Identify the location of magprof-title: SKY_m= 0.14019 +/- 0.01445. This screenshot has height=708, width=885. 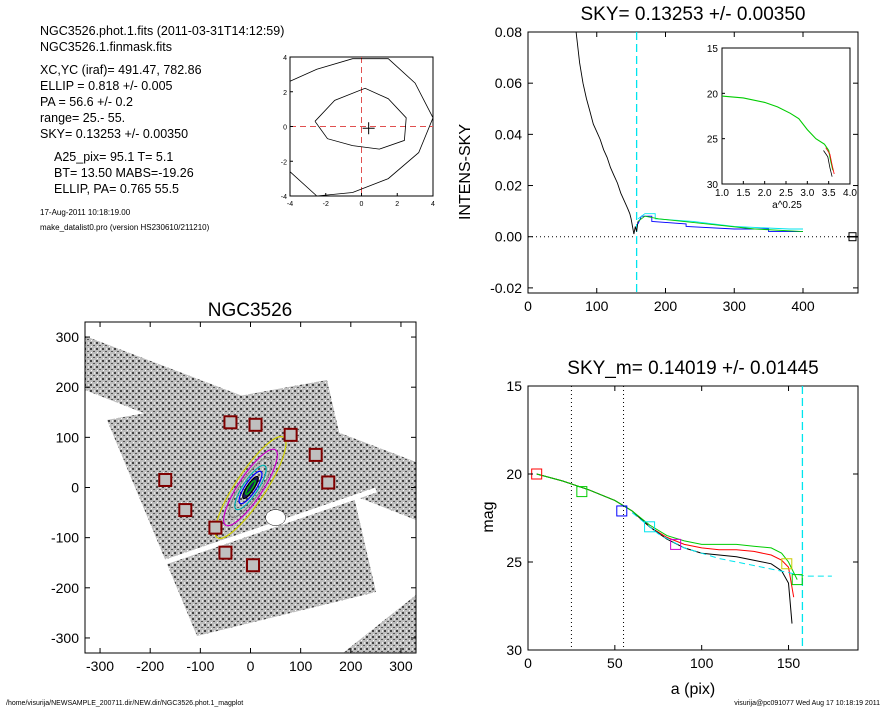
(692, 368).